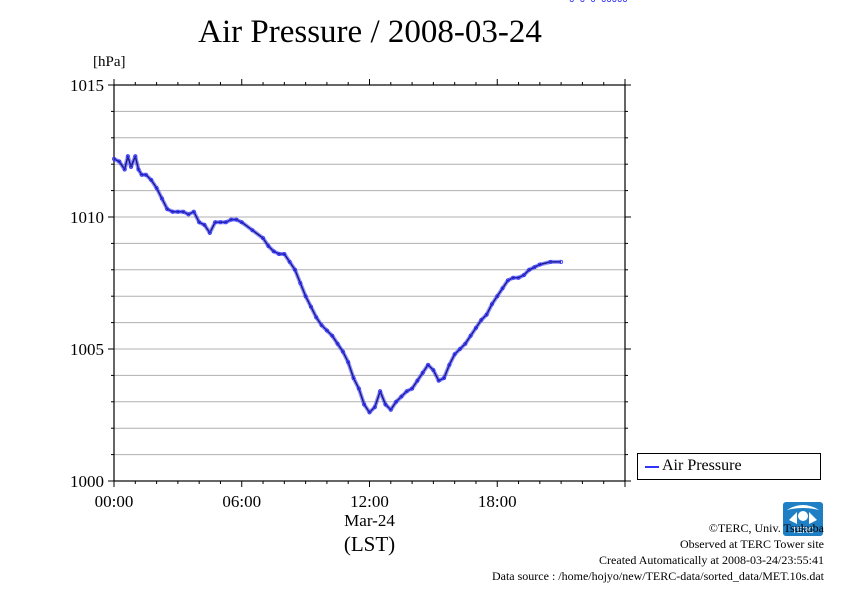 This screenshot has width=842, height=595. Describe the element at coordinates (114, 501) in the screenshot. I see `x-tick-label: 00:00` at that location.